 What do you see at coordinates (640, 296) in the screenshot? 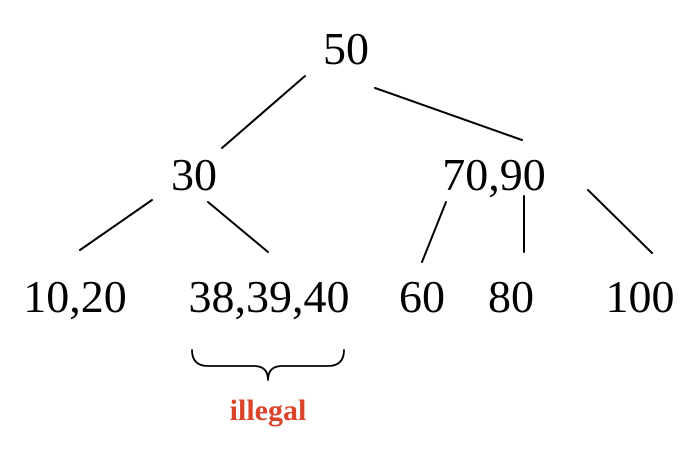
I see `node-100: 100` at bounding box center [640, 296].